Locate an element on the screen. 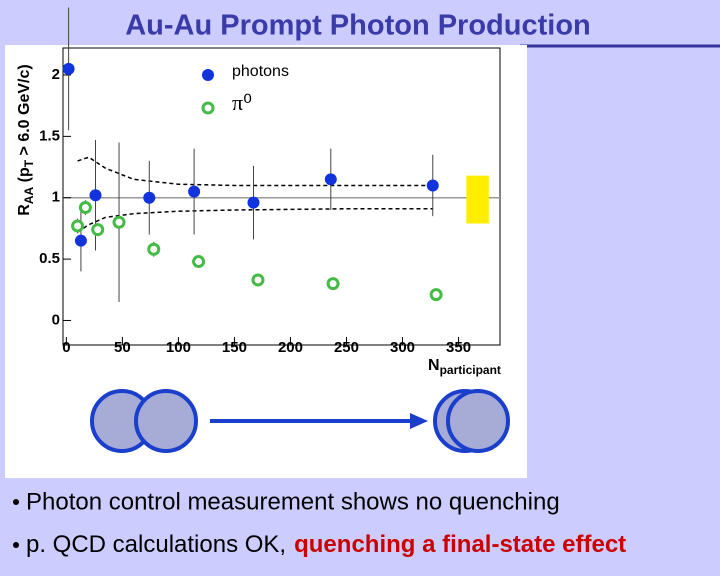 The width and height of the screenshot is (720, 576). x-axis-label-part: participant is located at coordinates (470, 370).